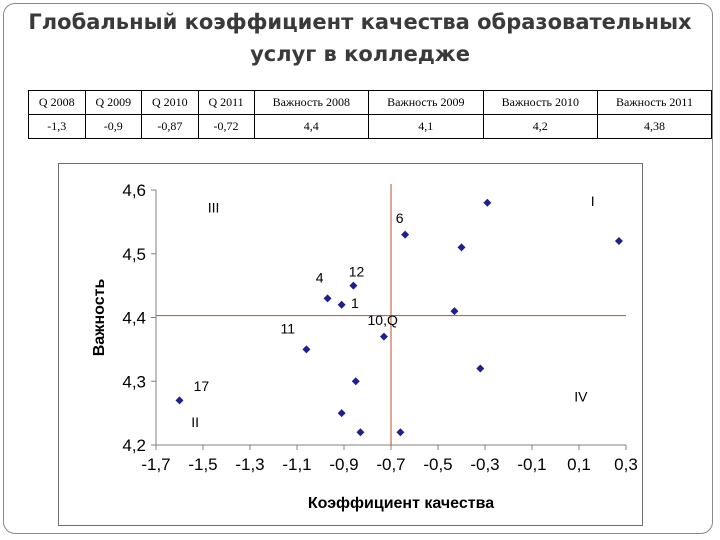 Image resolution: width=720 pixels, height=540 pixels. What do you see at coordinates (202, 386) in the screenshot?
I see `point-label: 17` at bounding box center [202, 386].